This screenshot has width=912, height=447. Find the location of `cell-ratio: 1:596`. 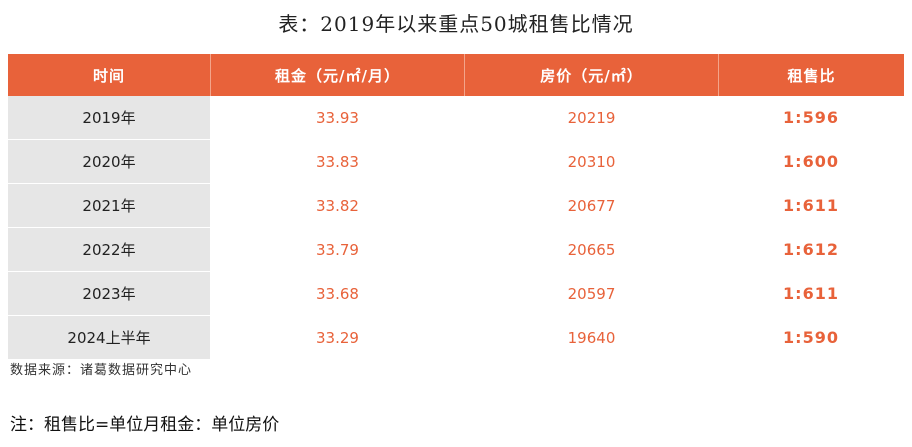

cell-ratio: 1:596 is located at coordinates (811, 118).